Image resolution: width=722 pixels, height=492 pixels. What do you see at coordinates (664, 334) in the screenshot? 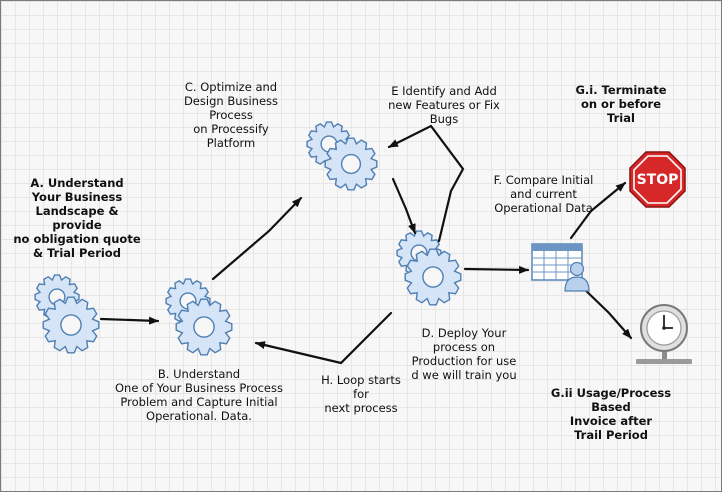
I see `clock-icon` at bounding box center [664, 334].